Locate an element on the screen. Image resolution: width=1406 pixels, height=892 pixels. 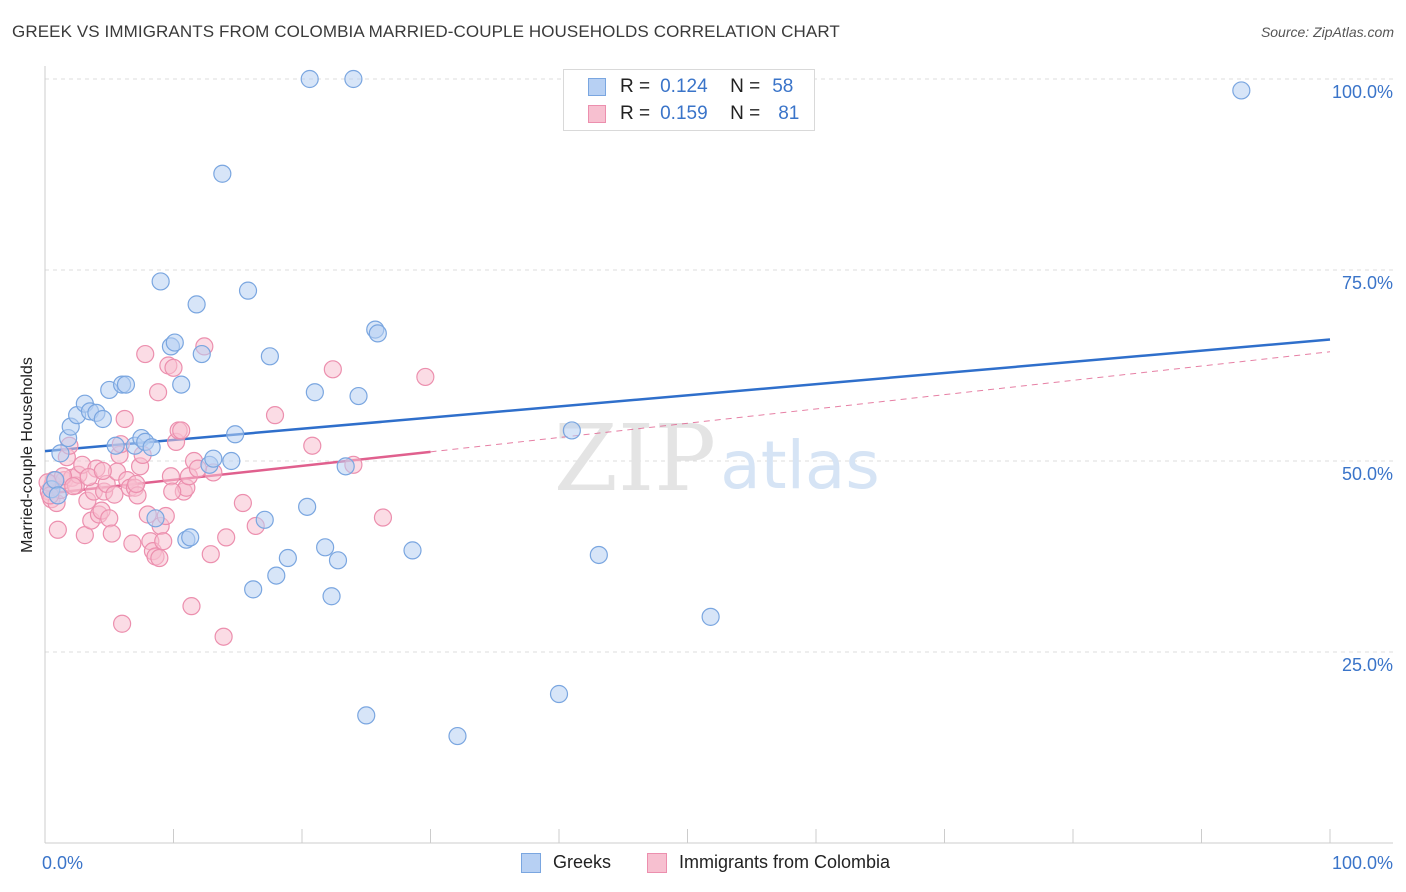
correlation-legend: R = 0.124 N = 58 R = 0.159 N = 81 is located at coordinates (689, 100).